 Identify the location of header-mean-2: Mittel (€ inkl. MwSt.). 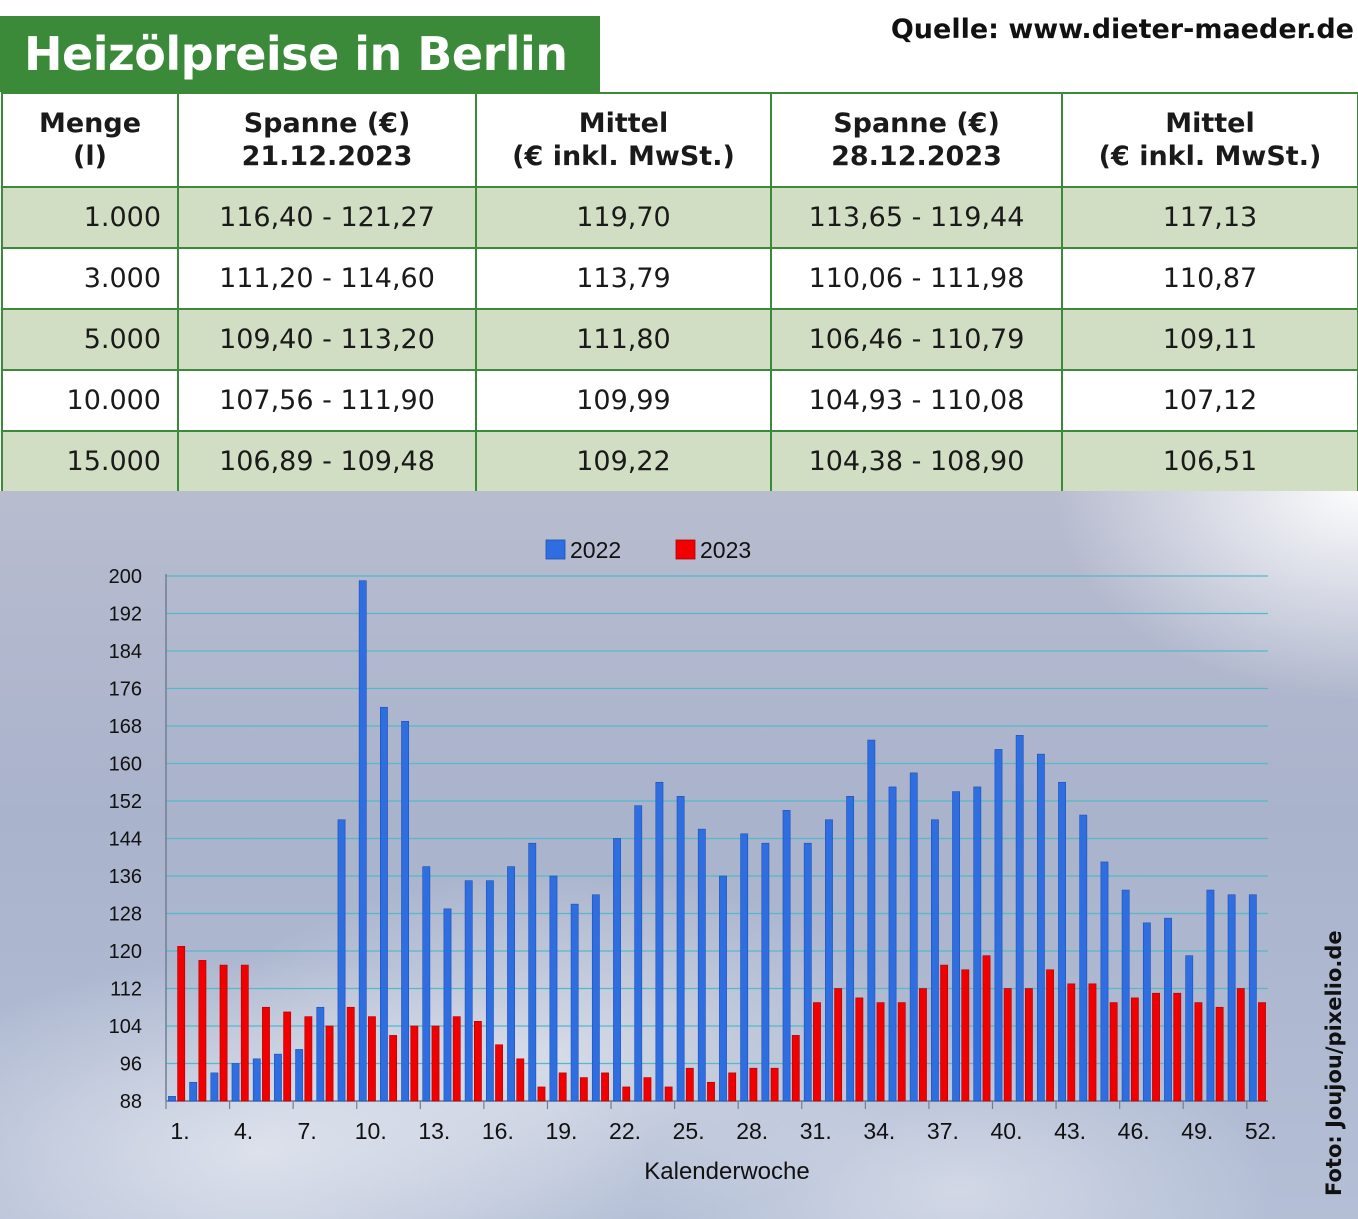
(1209, 140).